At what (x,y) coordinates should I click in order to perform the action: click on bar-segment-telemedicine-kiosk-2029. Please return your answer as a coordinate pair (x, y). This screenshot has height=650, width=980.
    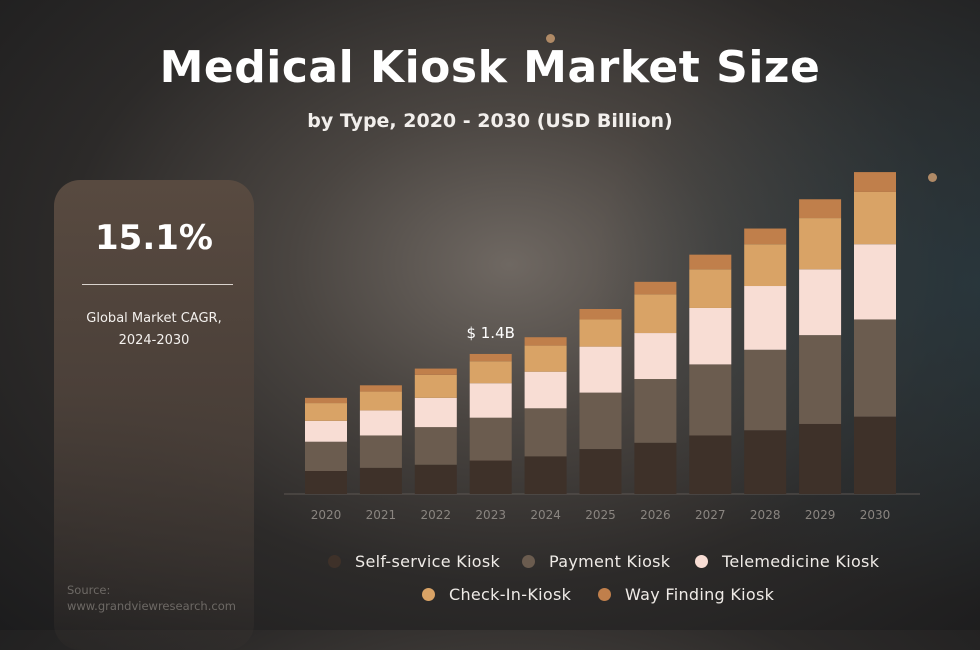
    Looking at the image, I should click on (820, 302).